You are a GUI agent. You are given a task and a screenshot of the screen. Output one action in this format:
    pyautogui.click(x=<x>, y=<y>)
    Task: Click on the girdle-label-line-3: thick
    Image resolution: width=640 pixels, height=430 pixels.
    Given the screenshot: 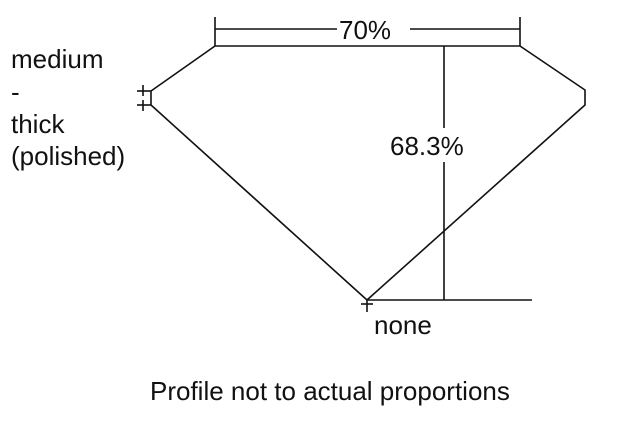 What is the action you would take?
    pyautogui.click(x=38, y=124)
    